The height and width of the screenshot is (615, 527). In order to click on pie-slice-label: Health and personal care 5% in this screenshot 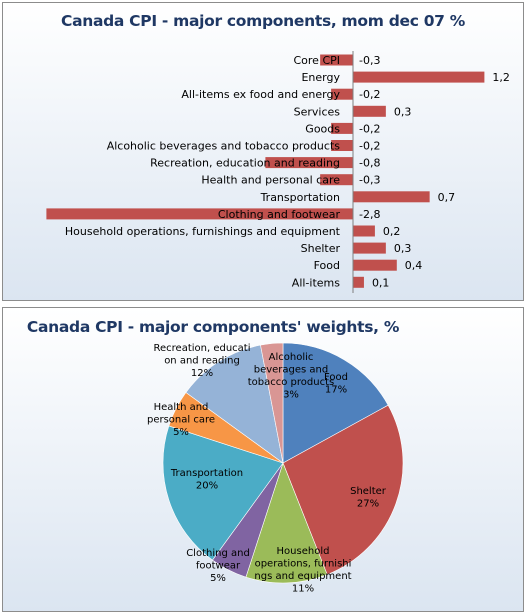, I will do `click(181, 420)`.